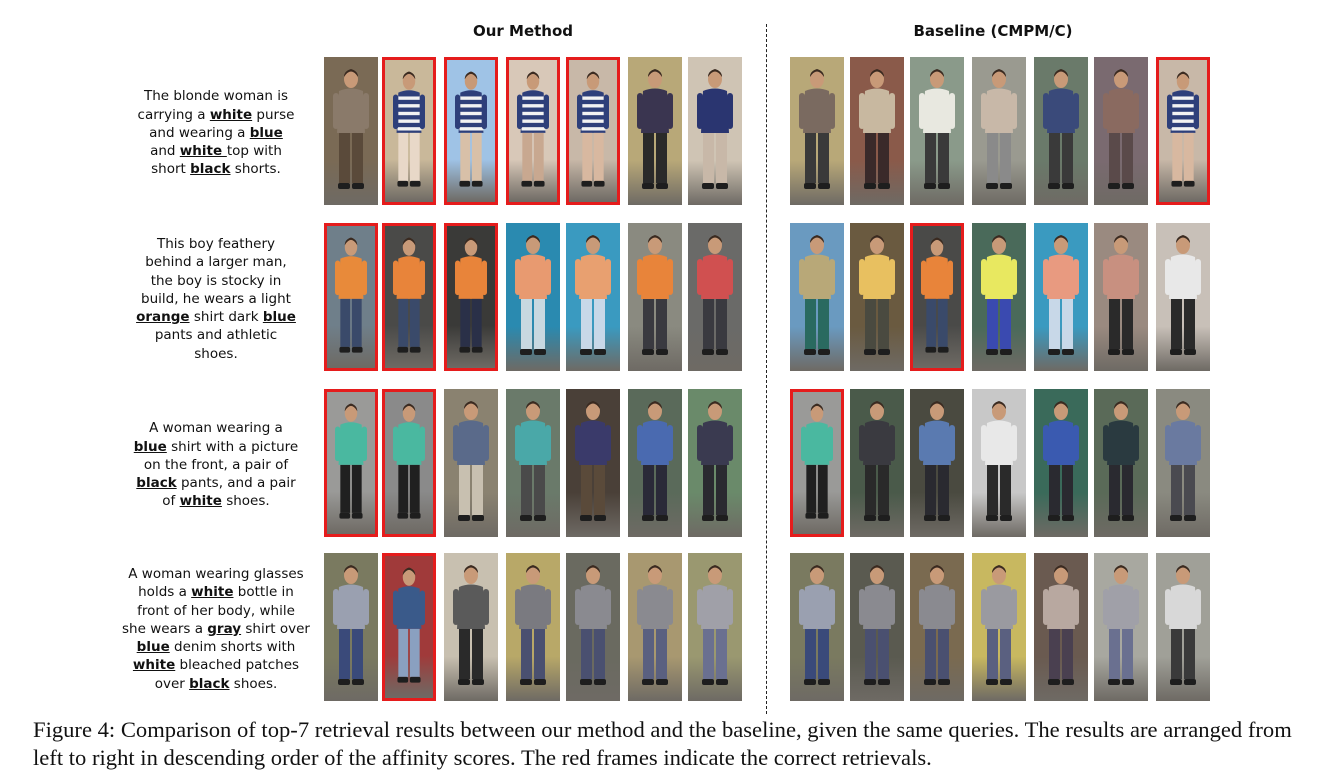 This screenshot has height=779, width=1341. What do you see at coordinates (216, 280) in the screenshot?
I see `query-segment: the boy is stocky in` at bounding box center [216, 280].